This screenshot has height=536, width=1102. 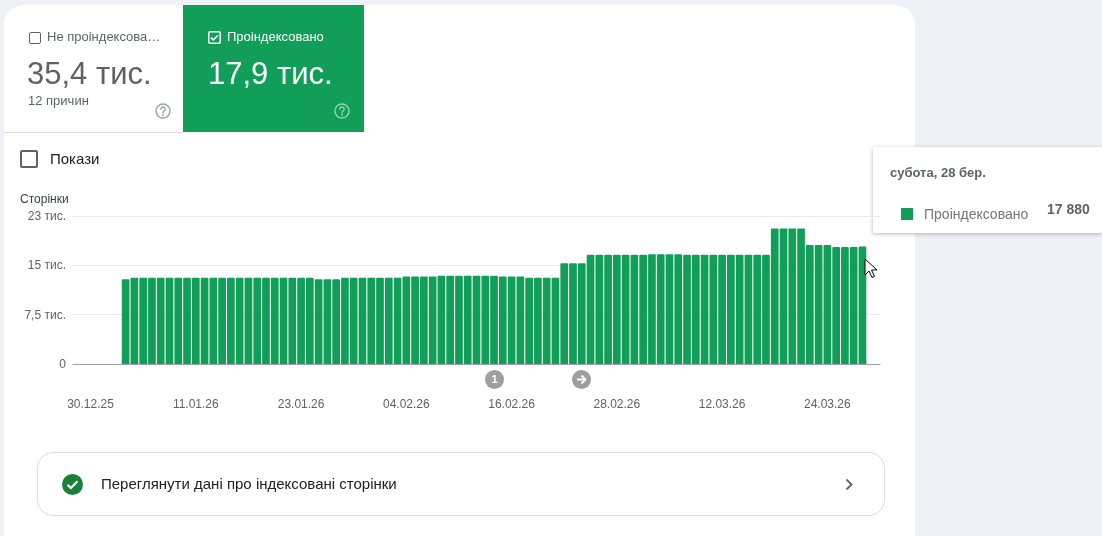 I want to click on text: Покази, so click(x=75, y=159).